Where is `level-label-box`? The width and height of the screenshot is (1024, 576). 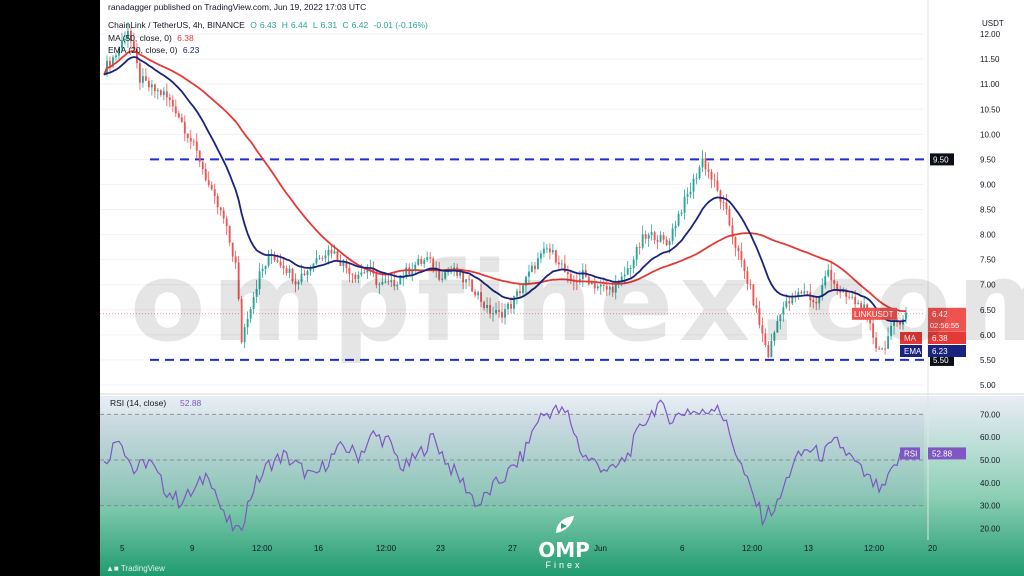 level-label-box is located at coordinates (942, 159).